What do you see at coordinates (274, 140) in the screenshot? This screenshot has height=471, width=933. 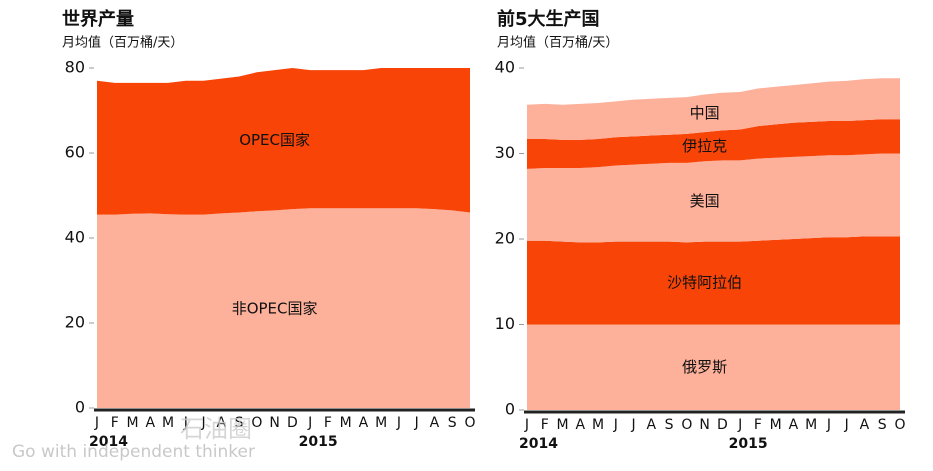 I see `series-label: OPEC国家` at bounding box center [274, 140].